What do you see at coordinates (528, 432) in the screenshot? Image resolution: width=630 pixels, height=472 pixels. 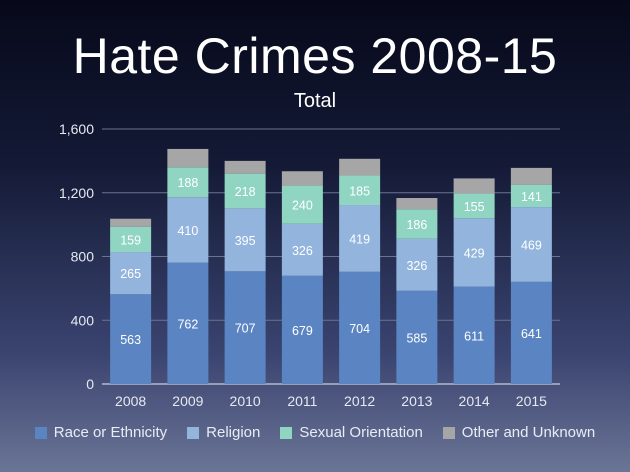 I see `legend-label-other: Other and Unknown` at bounding box center [528, 432].